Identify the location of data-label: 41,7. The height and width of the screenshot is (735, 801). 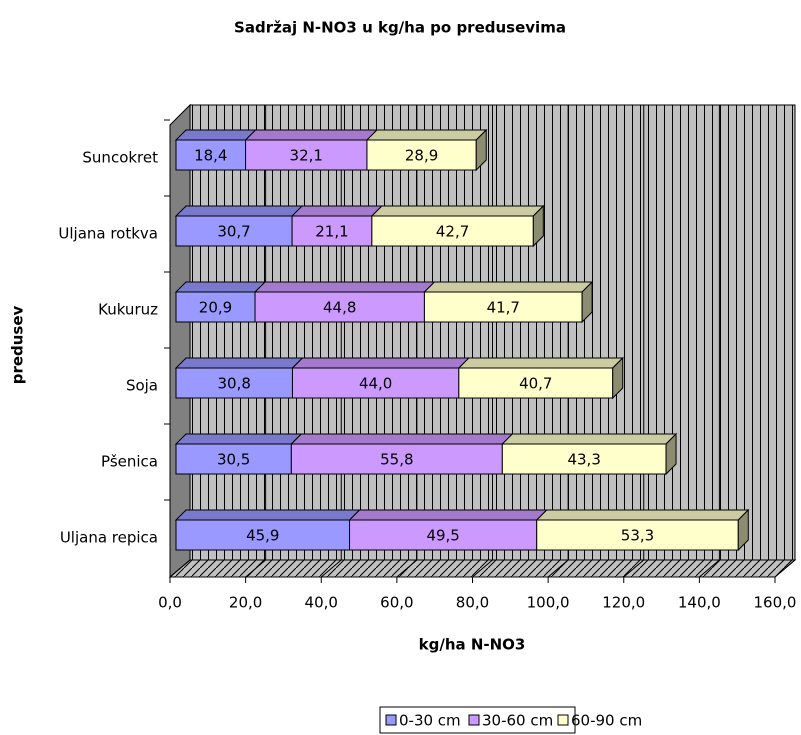
(503, 308).